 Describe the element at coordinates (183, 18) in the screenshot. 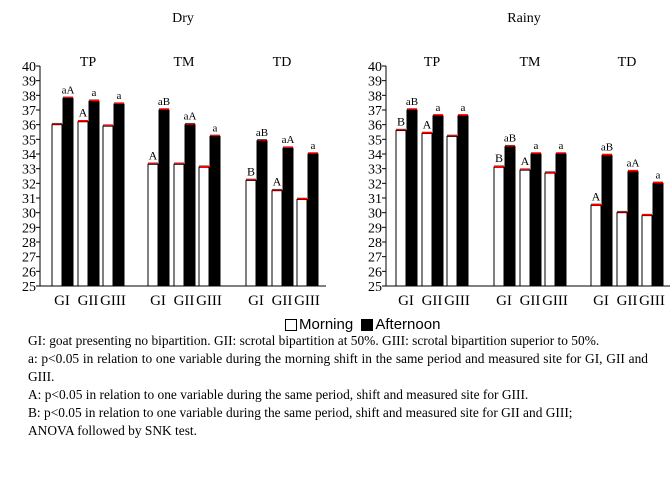

I see `panel-title: Dry` at that location.